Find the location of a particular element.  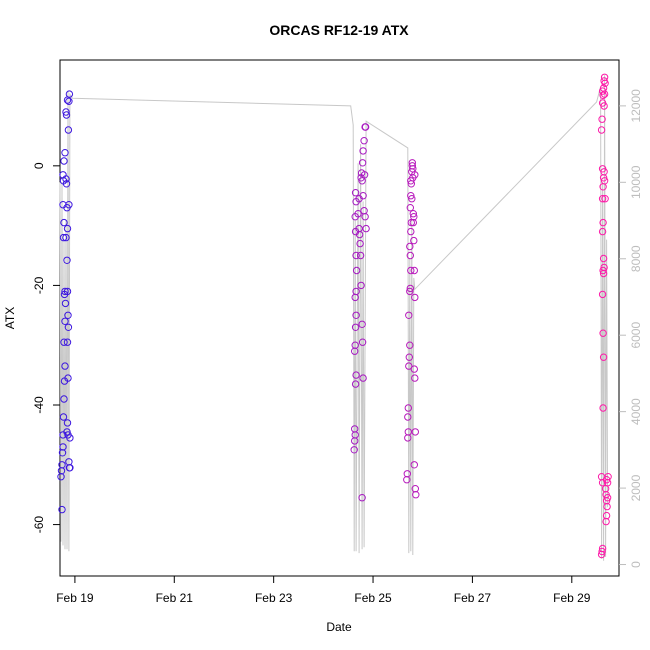

x-axis: Feb 19 Feb 21 Feb 23 Feb 25 Feb 27 Feb 29 is located at coordinates (323, 590).